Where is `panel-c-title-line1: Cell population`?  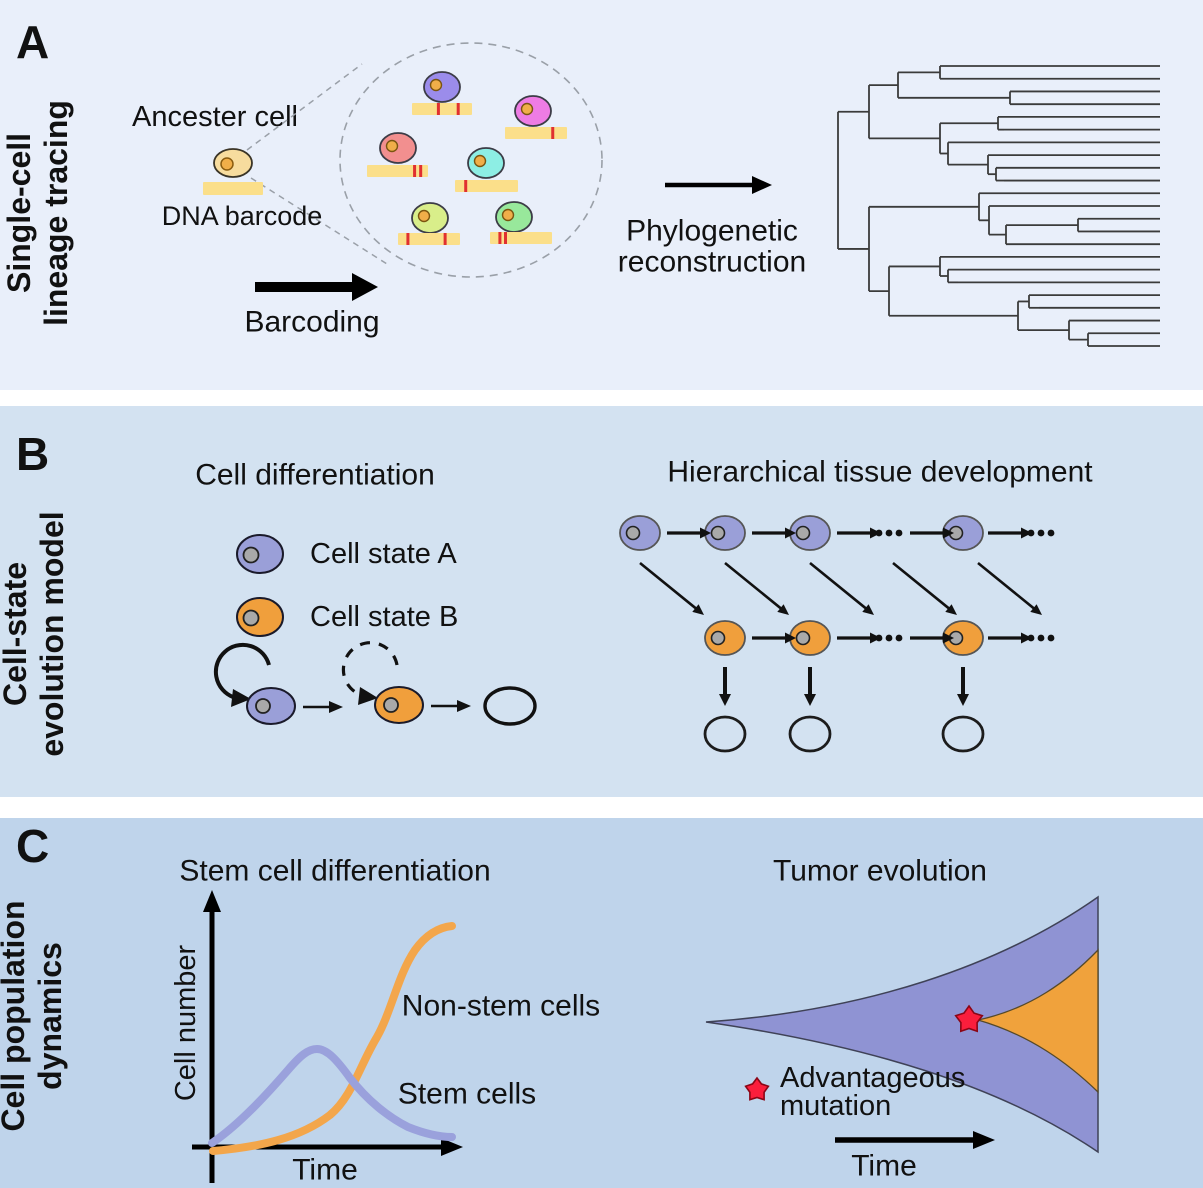 panel-c-title-line1: Cell population is located at coordinates (15, 1015).